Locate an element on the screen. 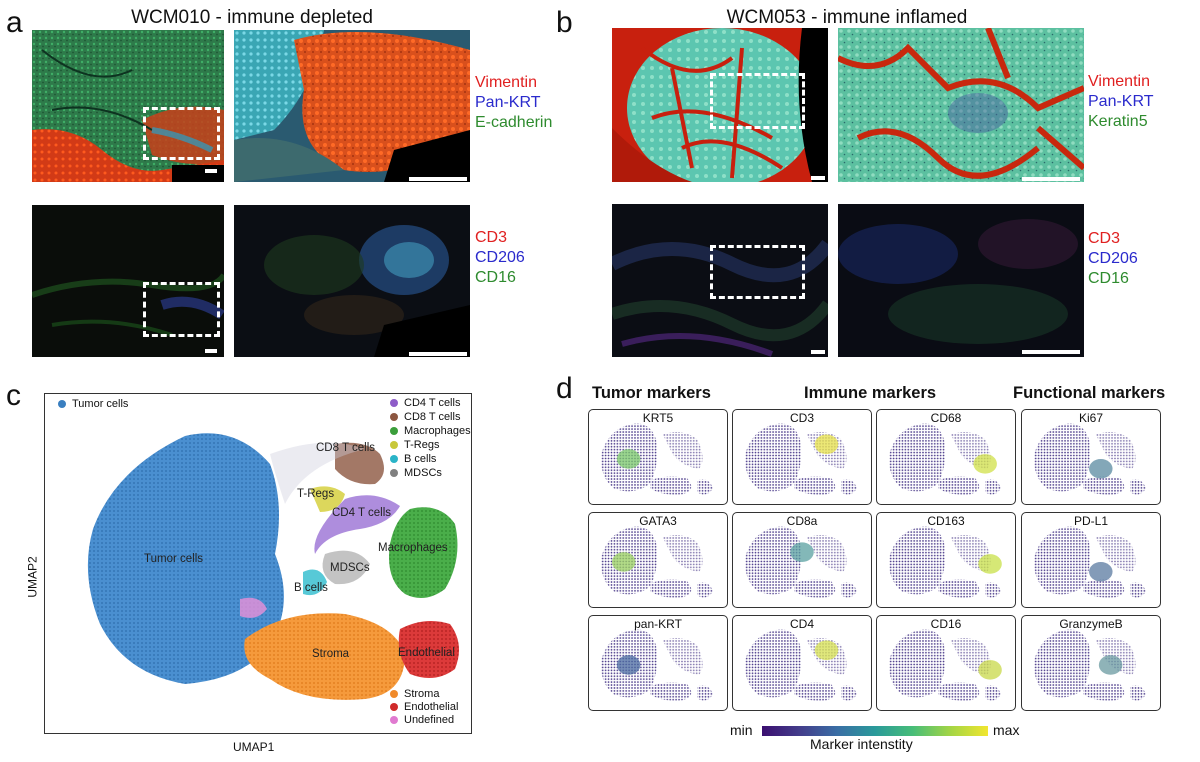  colorbar is located at coordinates (875, 731).